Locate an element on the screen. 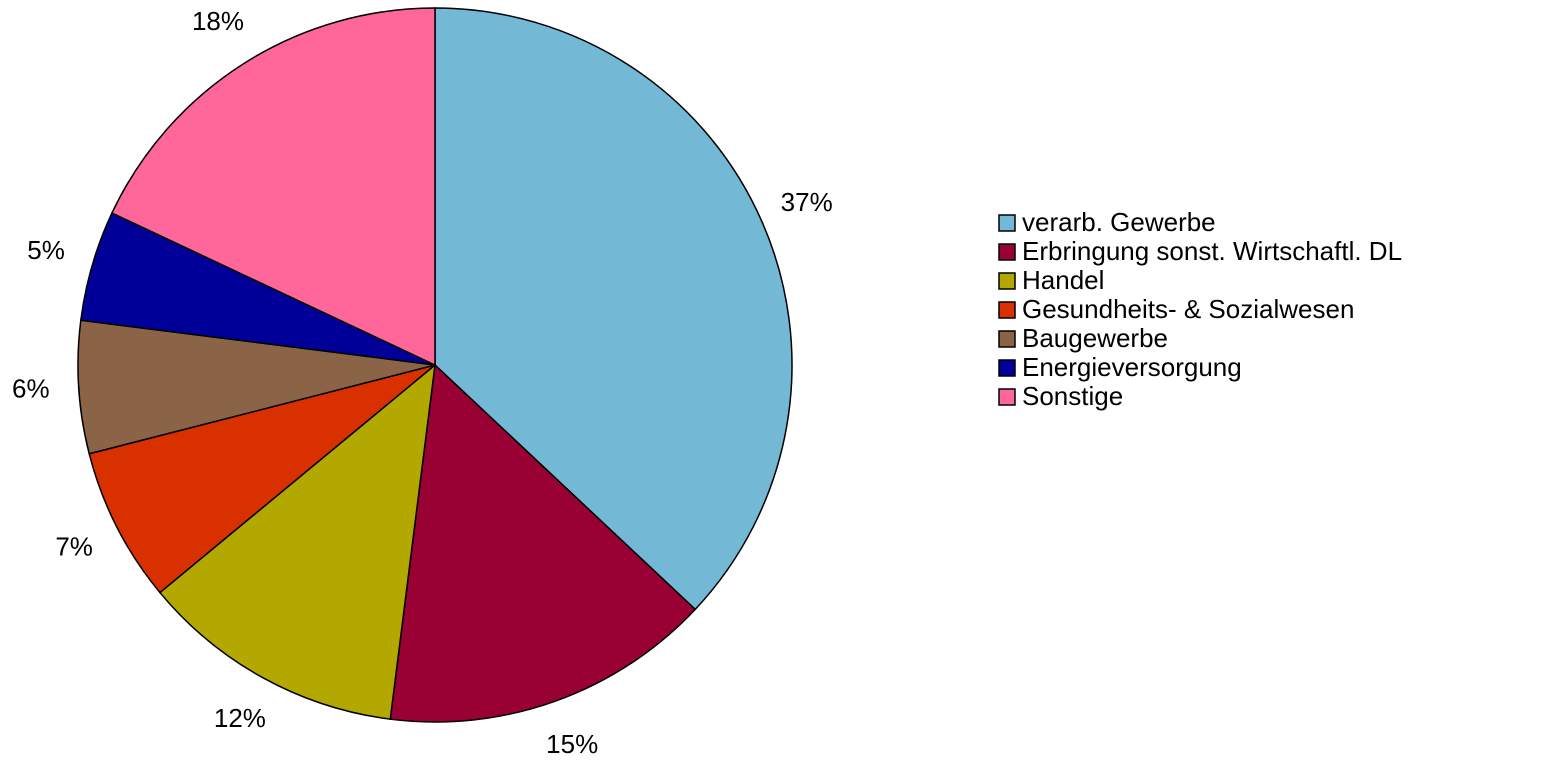  data-label: 18% is located at coordinates (218, 21).